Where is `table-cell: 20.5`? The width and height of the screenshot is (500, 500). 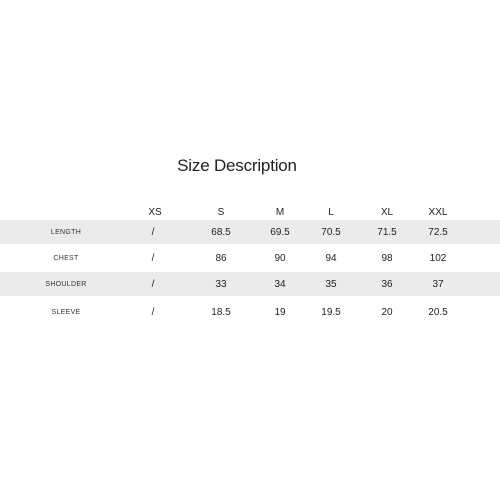 table-cell: 20.5 is located at coordinates (438, 312).